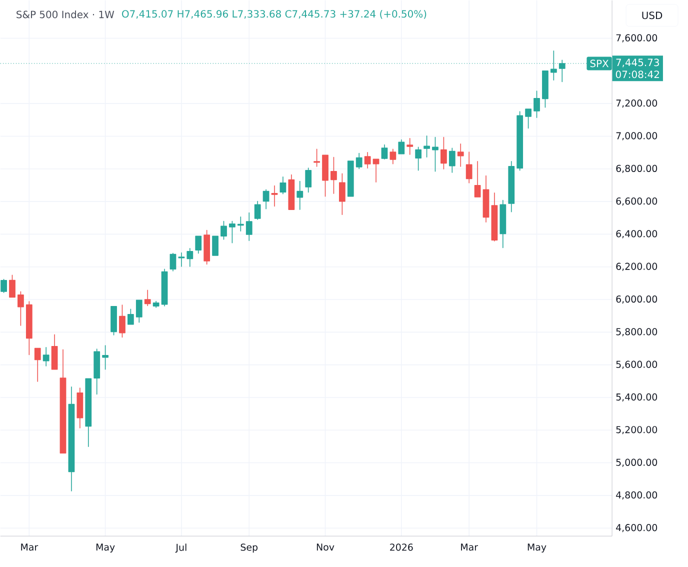 The height and width of the screenshot is (567, 688). I want to click on y-tick-label: 6,800.00, so click(637, 168).